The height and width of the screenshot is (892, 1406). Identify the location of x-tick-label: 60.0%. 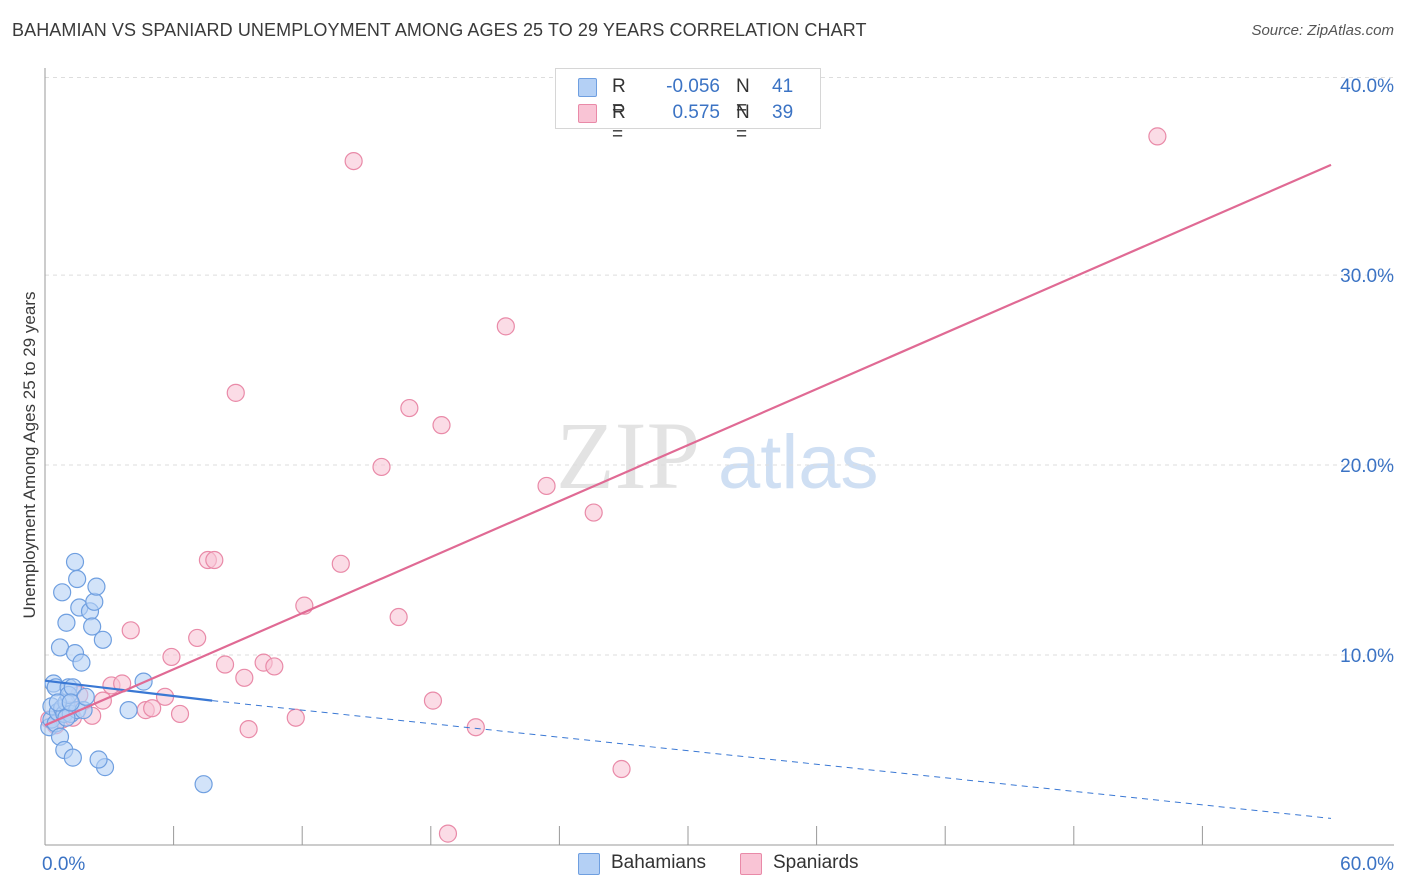
(1367, 864).